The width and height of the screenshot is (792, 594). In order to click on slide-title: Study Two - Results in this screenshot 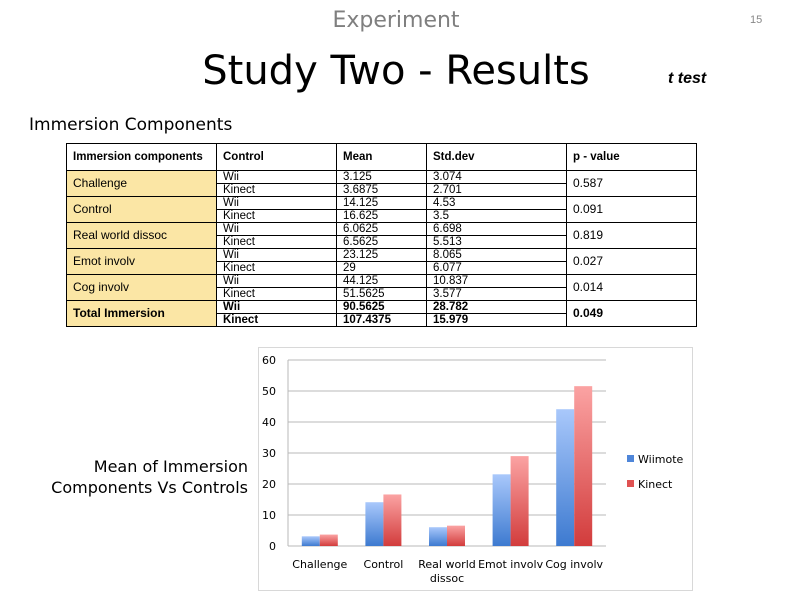, I will do `click(396, 71)`.